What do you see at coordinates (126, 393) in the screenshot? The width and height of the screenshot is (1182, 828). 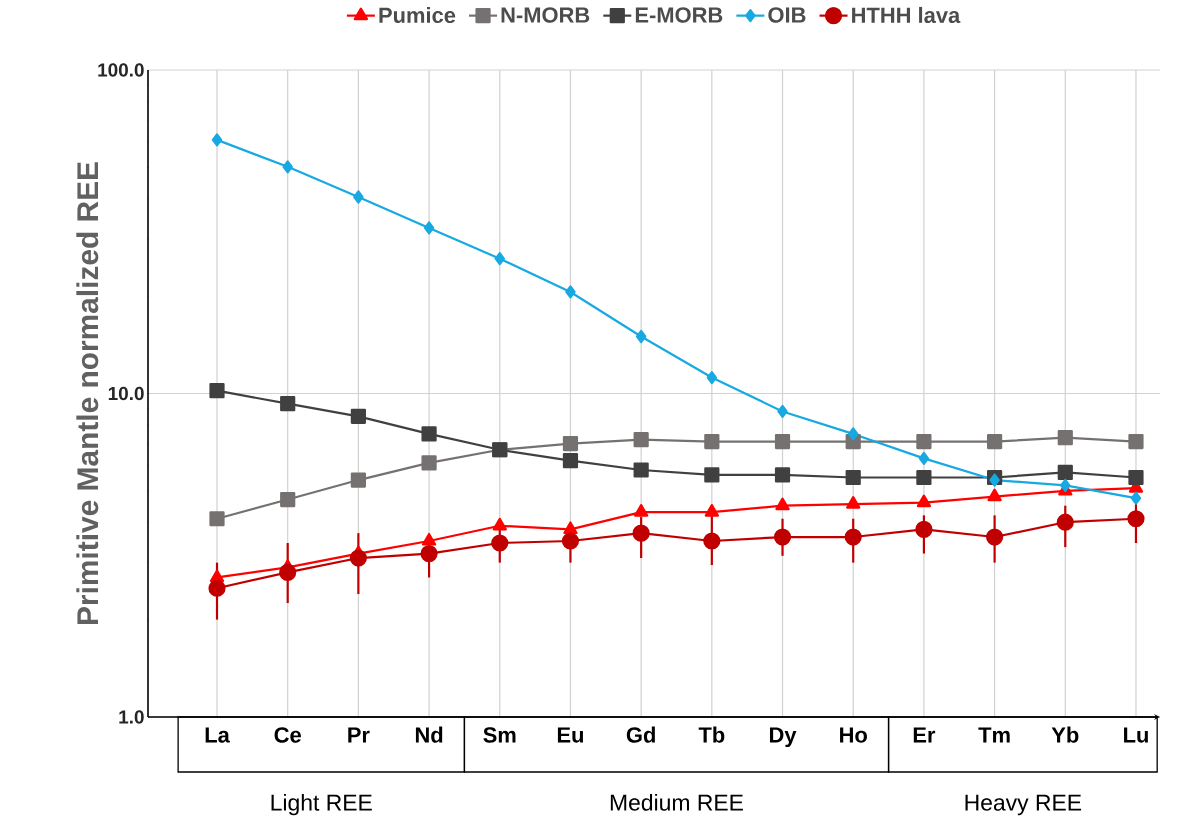 I see `y-tick-label: 10.0` at bounding box center [126, 393].